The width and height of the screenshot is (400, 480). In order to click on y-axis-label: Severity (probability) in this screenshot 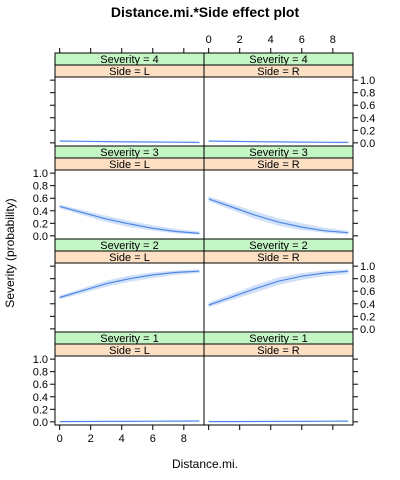, I will do `click(10, 252)`.